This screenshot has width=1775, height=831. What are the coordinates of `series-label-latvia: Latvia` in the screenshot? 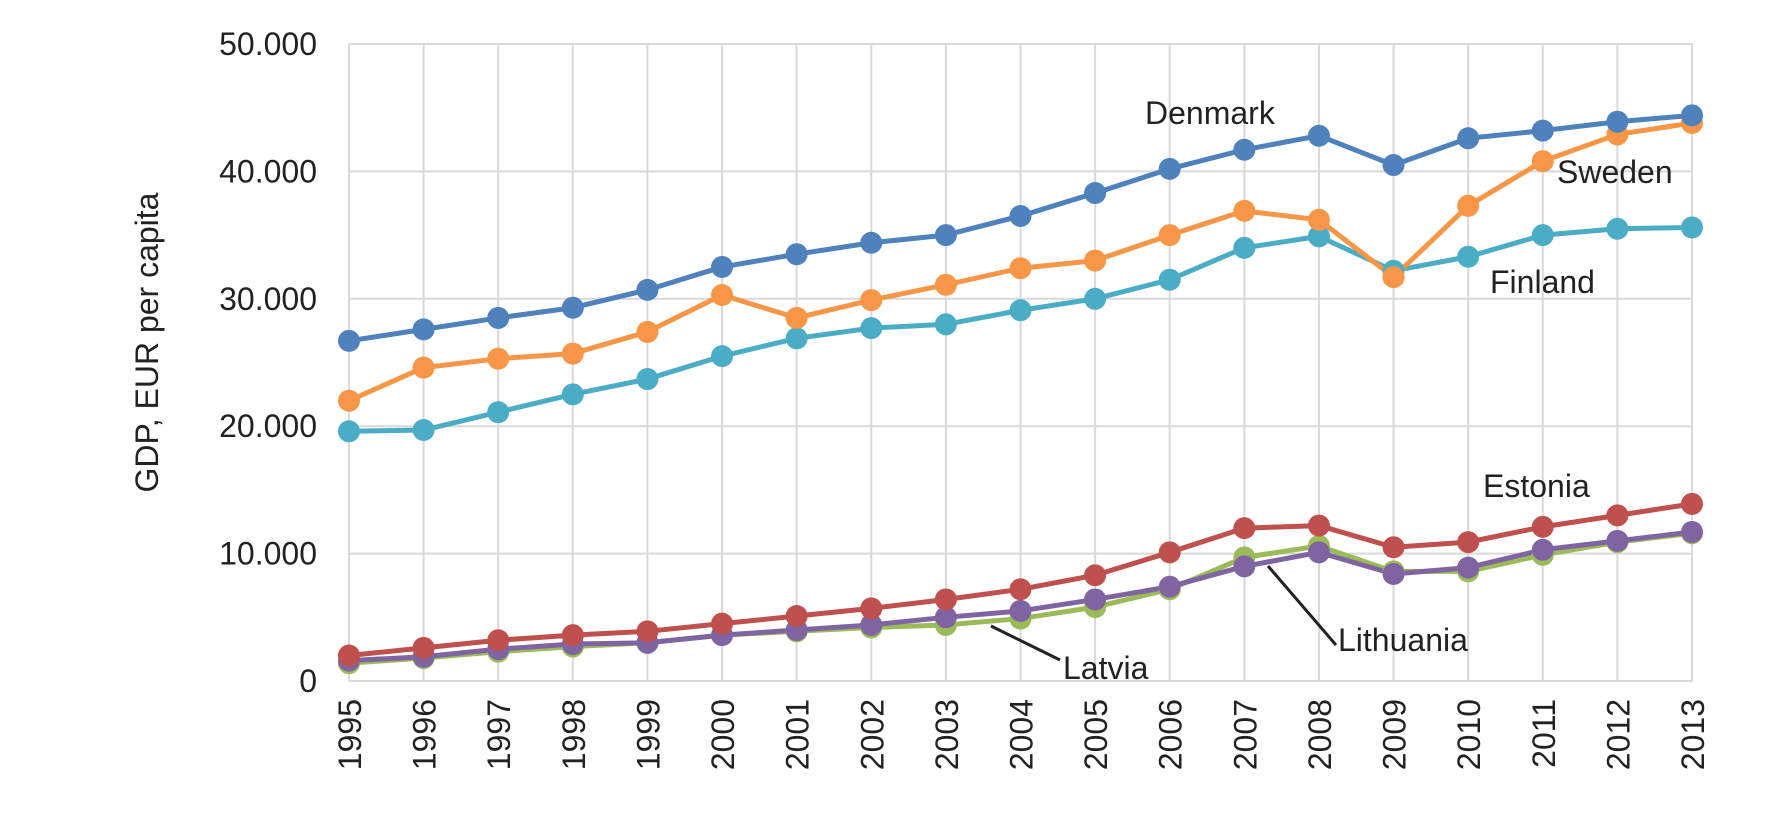 It's located at (1106, 668).